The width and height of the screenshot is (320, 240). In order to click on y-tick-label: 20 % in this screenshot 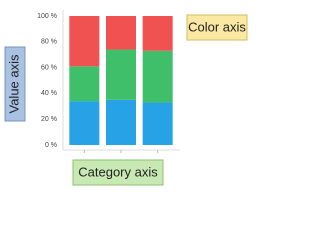, I will do `click(49, 119)`.